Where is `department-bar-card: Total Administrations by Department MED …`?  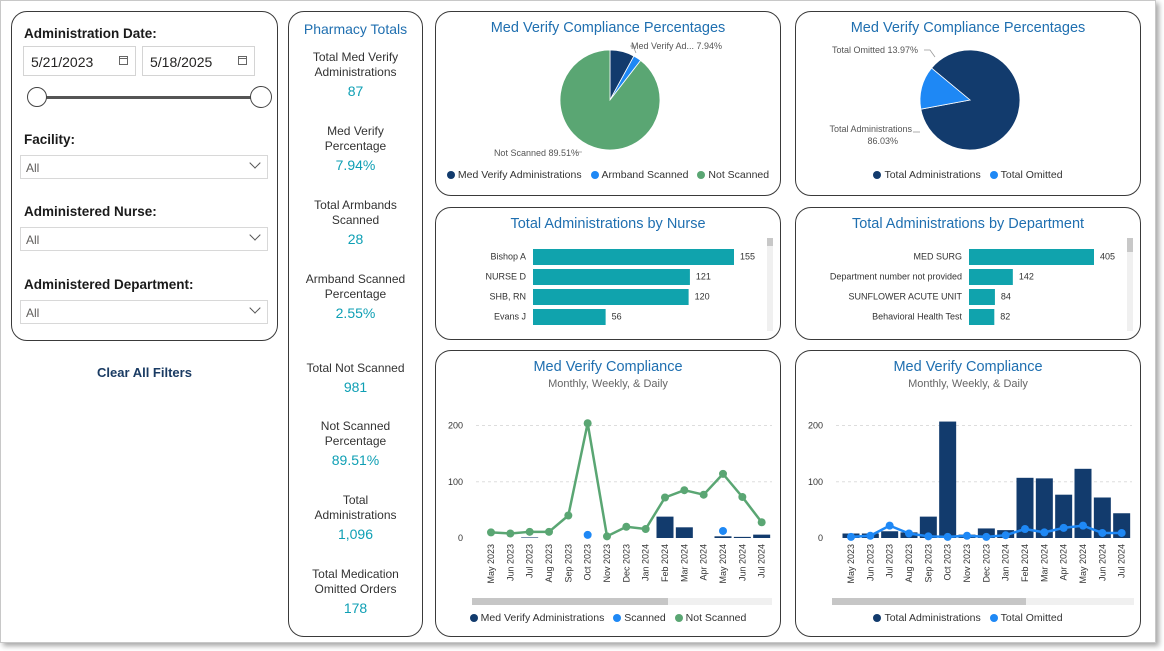 department-bar-card: Total Administrations by Department MED … is located at coordinates (968, 273).